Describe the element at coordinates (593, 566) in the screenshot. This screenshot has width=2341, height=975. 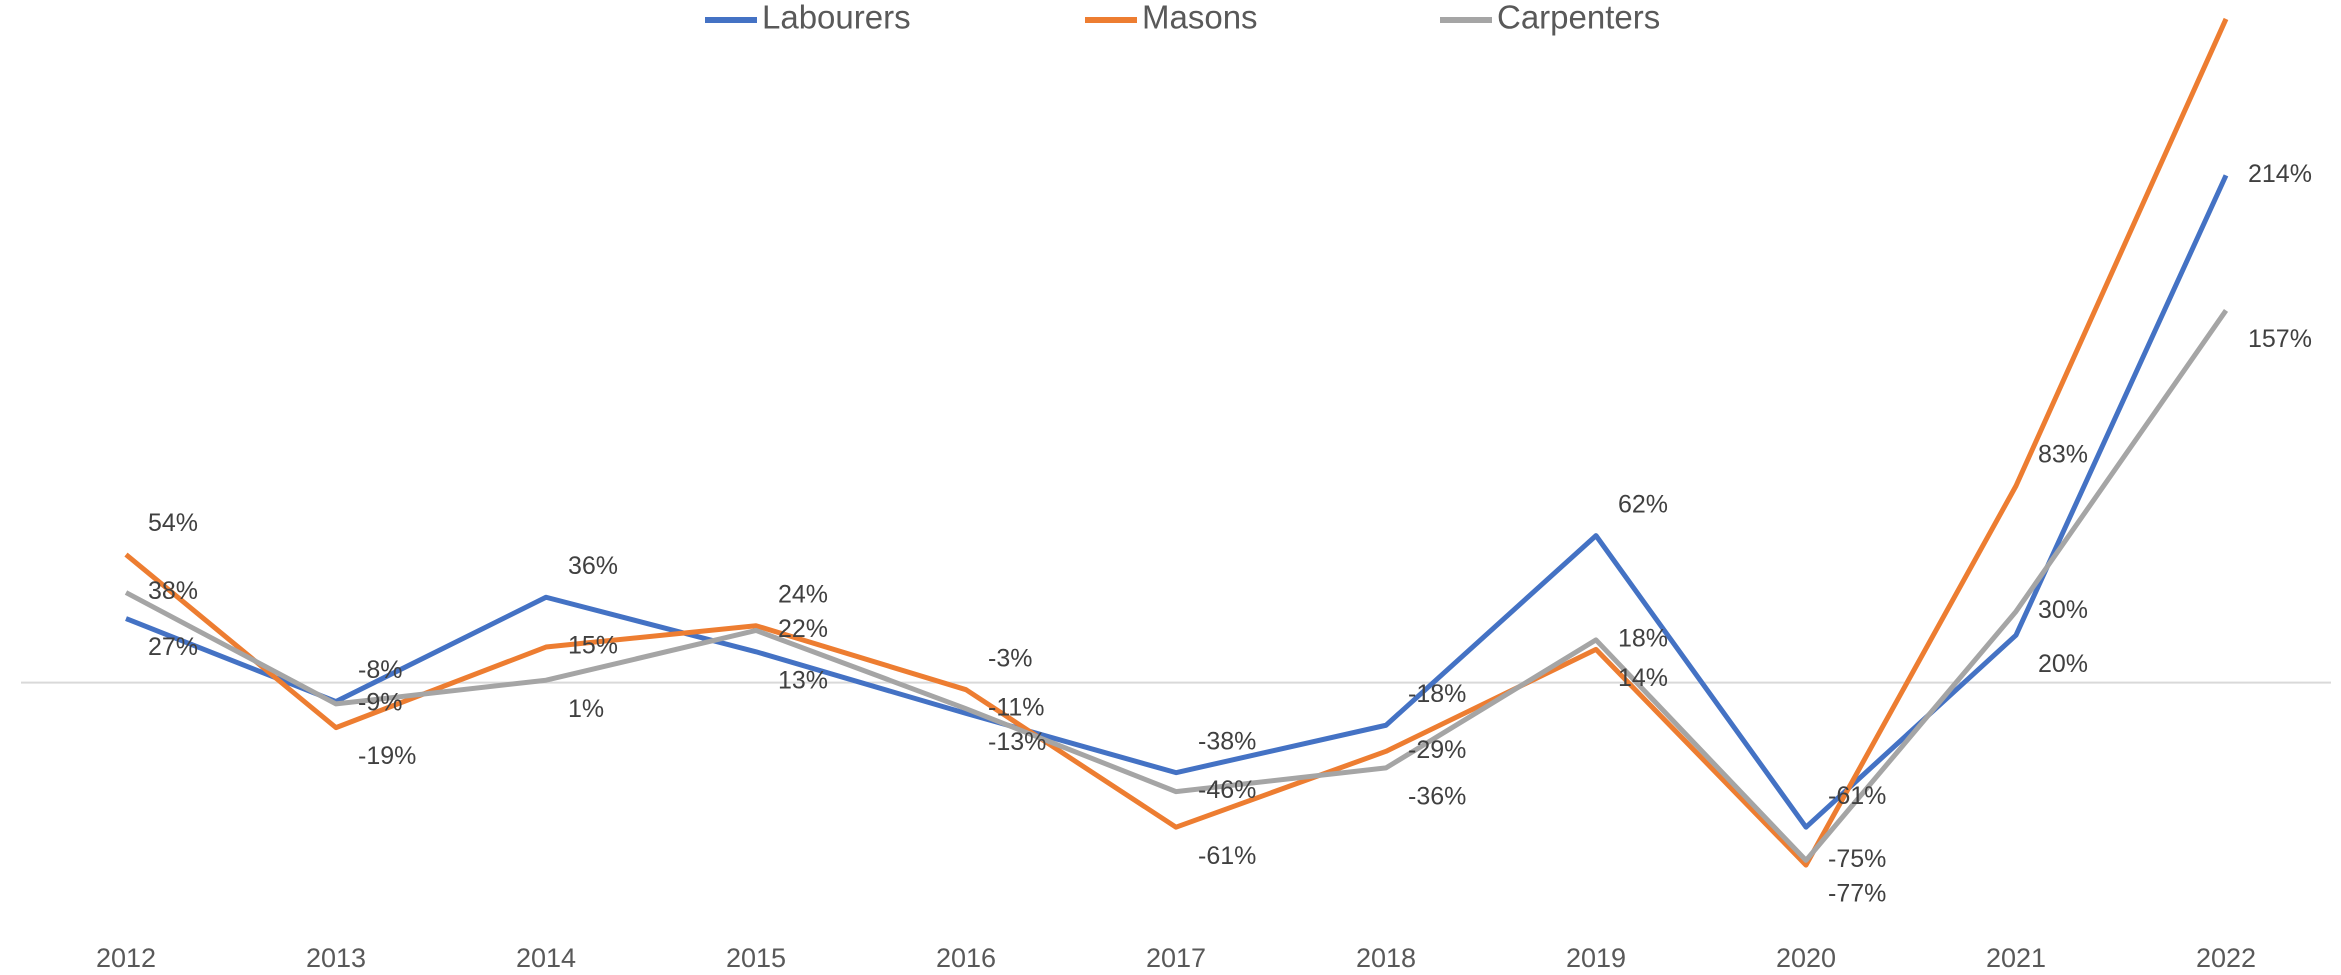
I see `data-label: 36%` at that location.